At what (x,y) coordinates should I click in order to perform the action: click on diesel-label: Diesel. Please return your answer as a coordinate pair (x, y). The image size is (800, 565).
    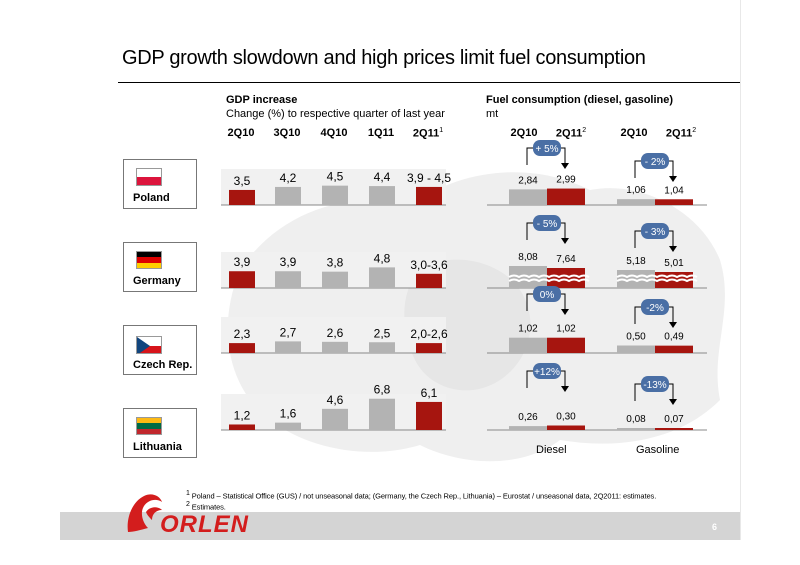
    Looking at the image, I should click on (551, 450).